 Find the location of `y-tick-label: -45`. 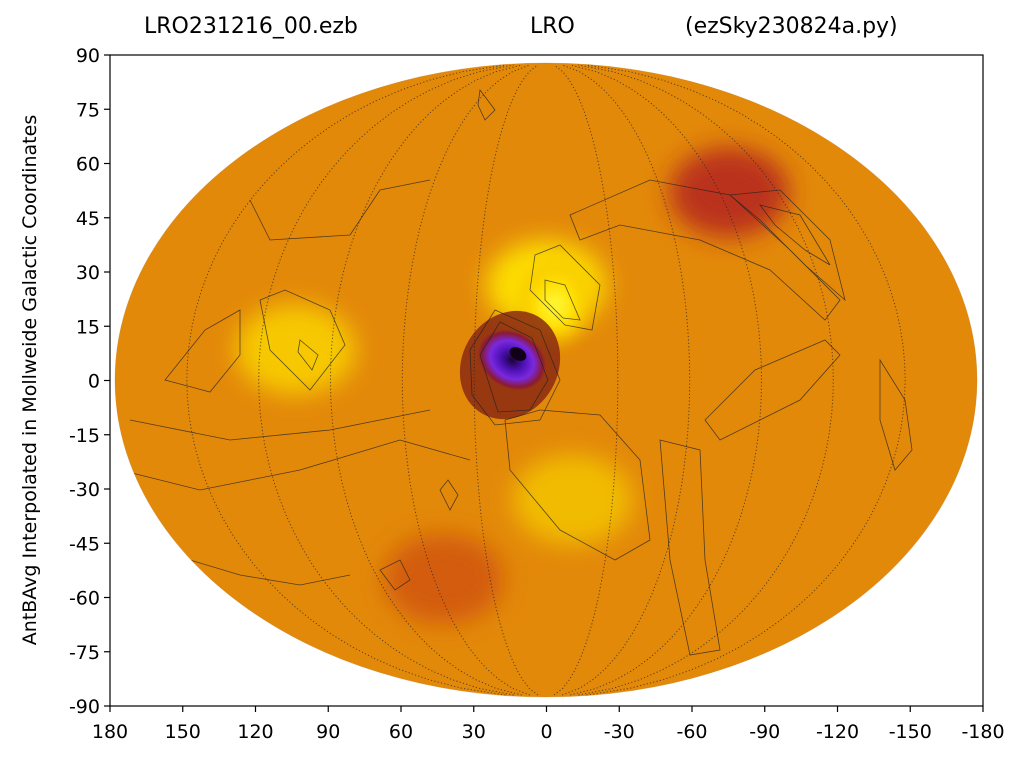

y-tick-label: -45 is located at coordinates (84, 544).